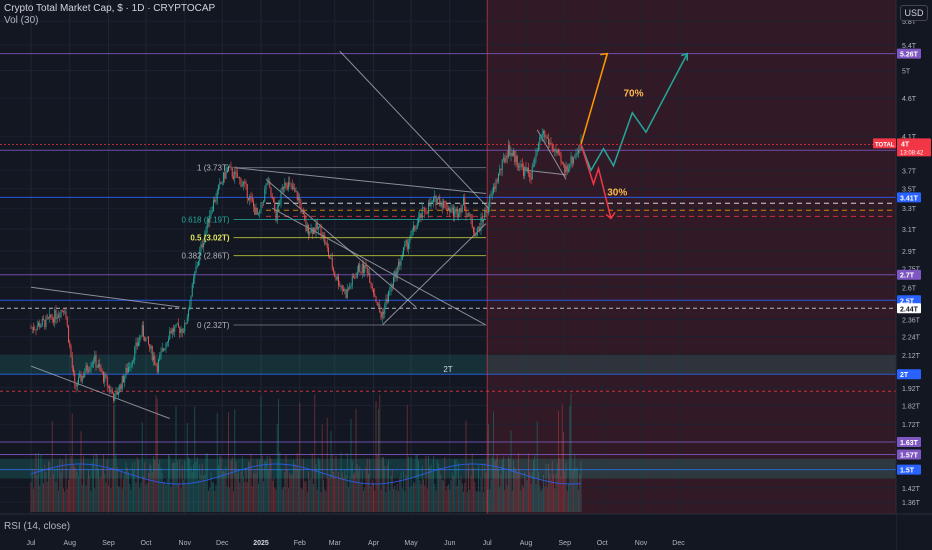 The width and height of the screenshot is (932, 550). I want to click on time-tick-label: Feb, so click(300, 543).